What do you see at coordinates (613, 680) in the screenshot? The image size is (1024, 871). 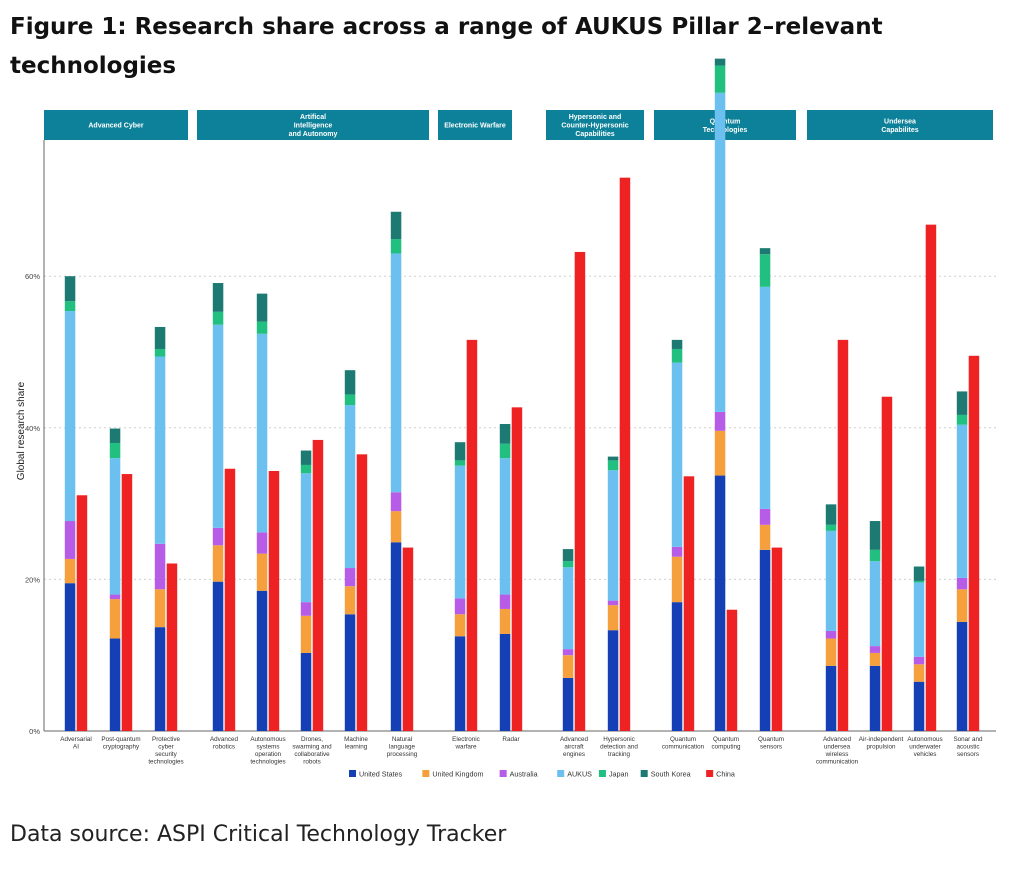 I see `bar-united-states-hypersonic-detection-and-tracking` at bounding box center [613, 680].